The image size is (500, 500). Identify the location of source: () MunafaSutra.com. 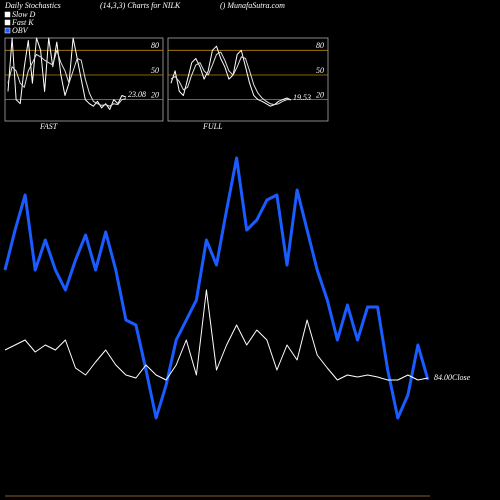
(252, 5).